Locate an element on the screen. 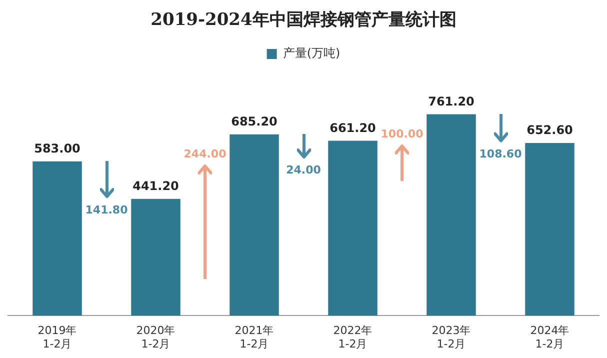 Image resolution: width=607 pixels, height=358 pixels. data-label: 661.20 is located at coordinates (353, 127).